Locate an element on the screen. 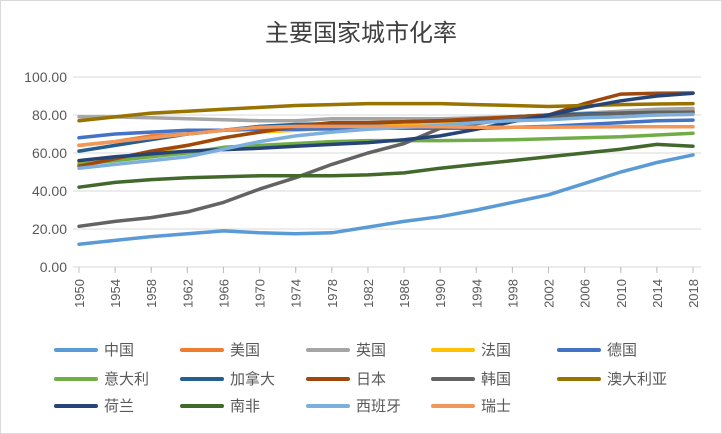  legend-label: 加拿大 is located at coordinates (253, 379).